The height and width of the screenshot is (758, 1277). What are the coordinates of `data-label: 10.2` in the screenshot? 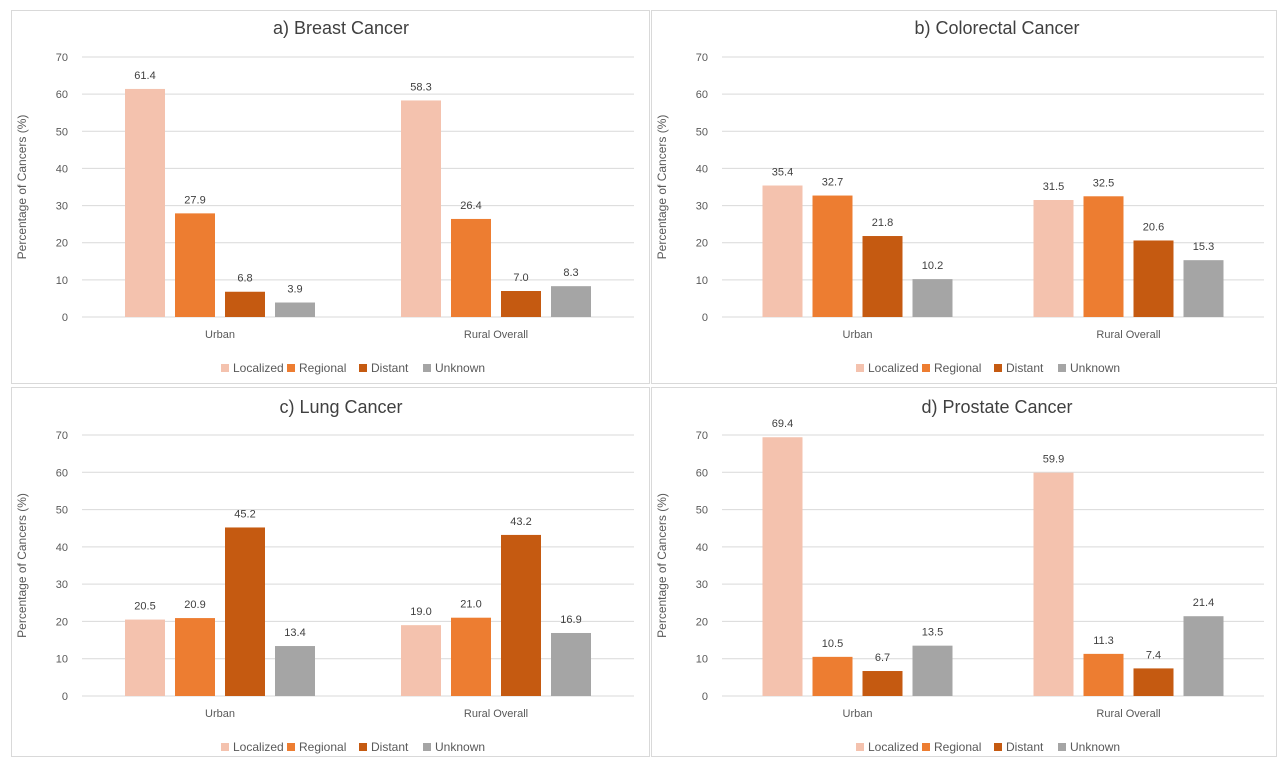 It's located at (932, 266).